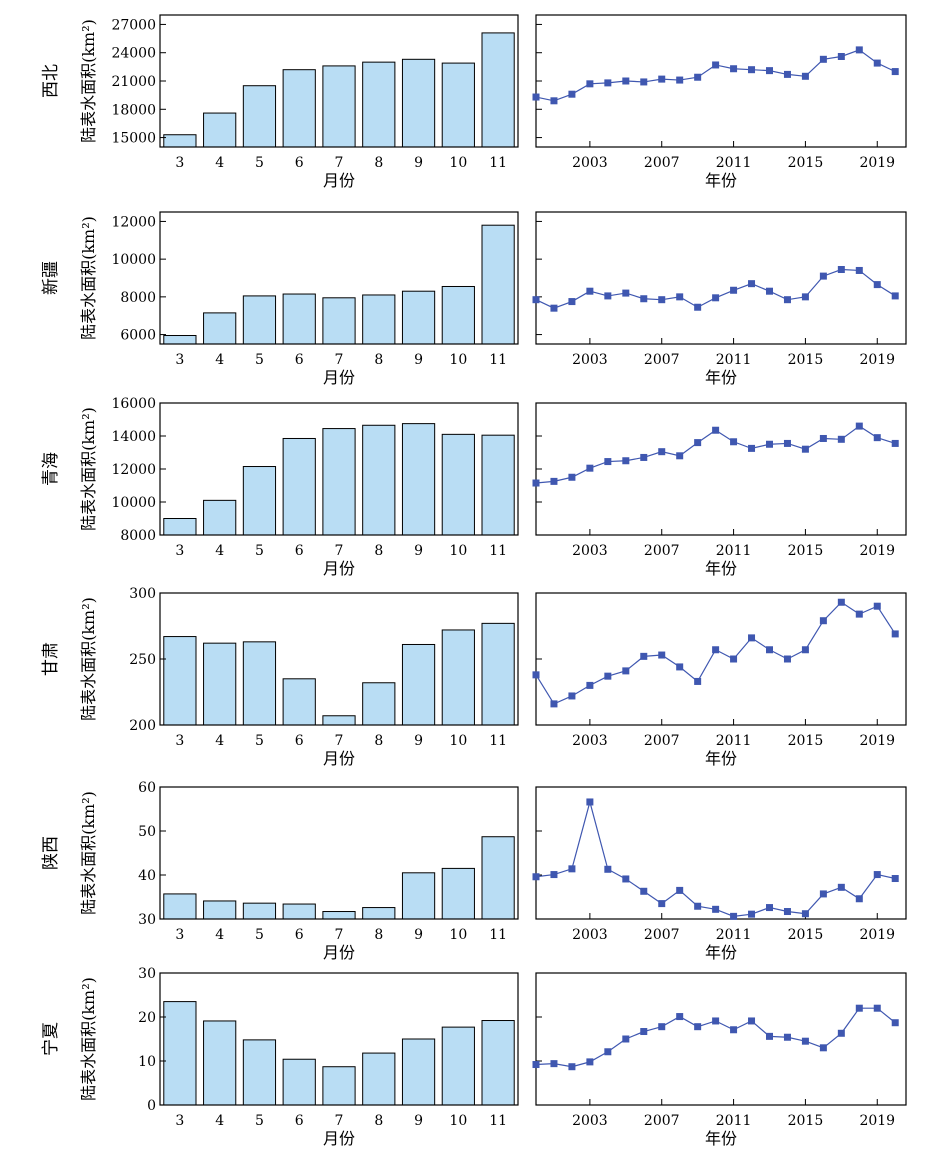 The image size is (946, 1160). Describe the element at coordinates (339, 952) in the screenshot. I see `x-axis-label: 月份` at that location.